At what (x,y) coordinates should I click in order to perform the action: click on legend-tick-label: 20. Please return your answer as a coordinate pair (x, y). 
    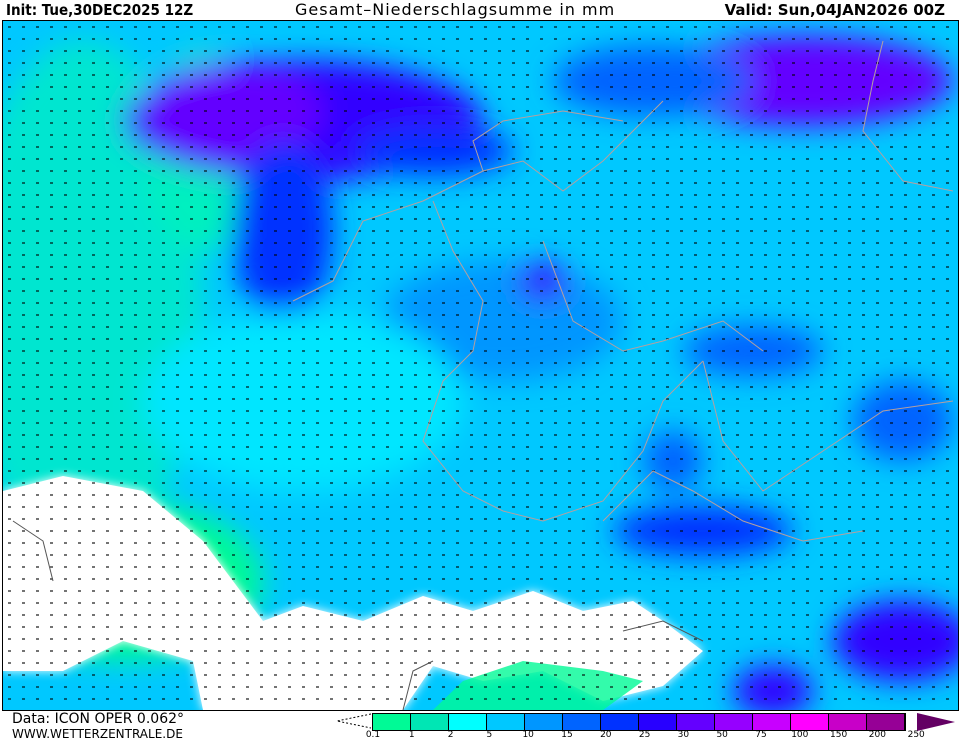
    Looking at the image, I should click on (606, 735).